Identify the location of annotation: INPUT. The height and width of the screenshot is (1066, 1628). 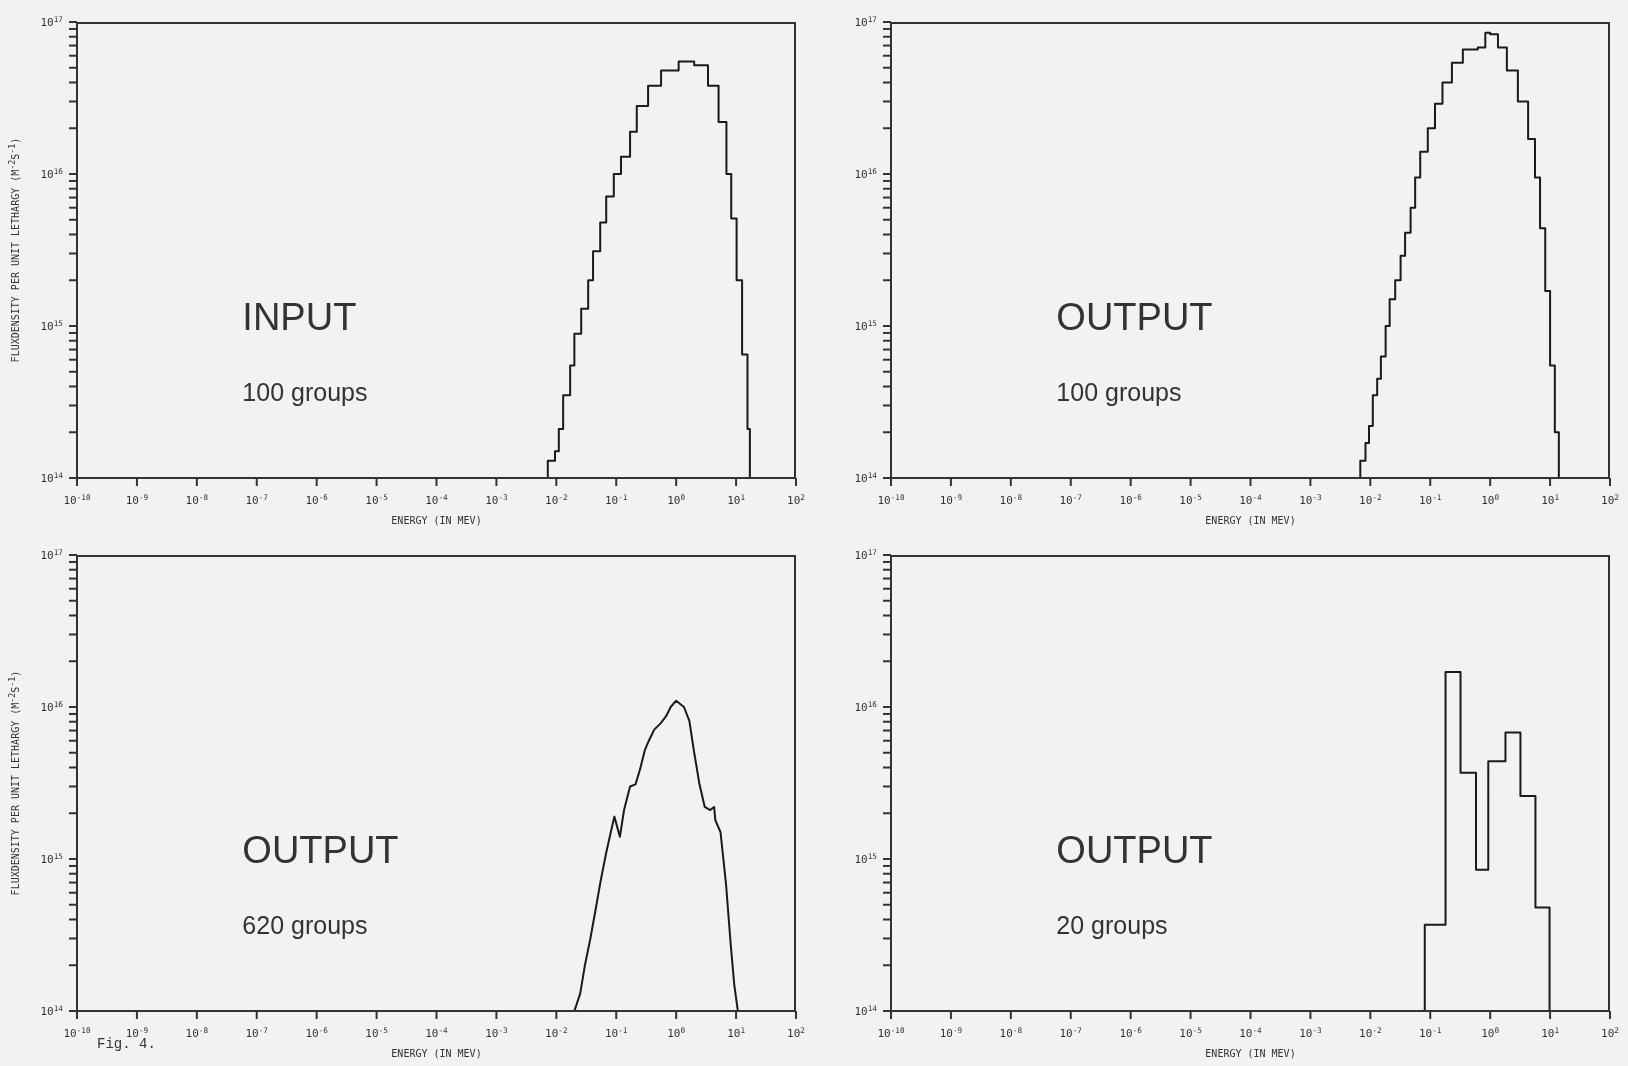
(299, 317).